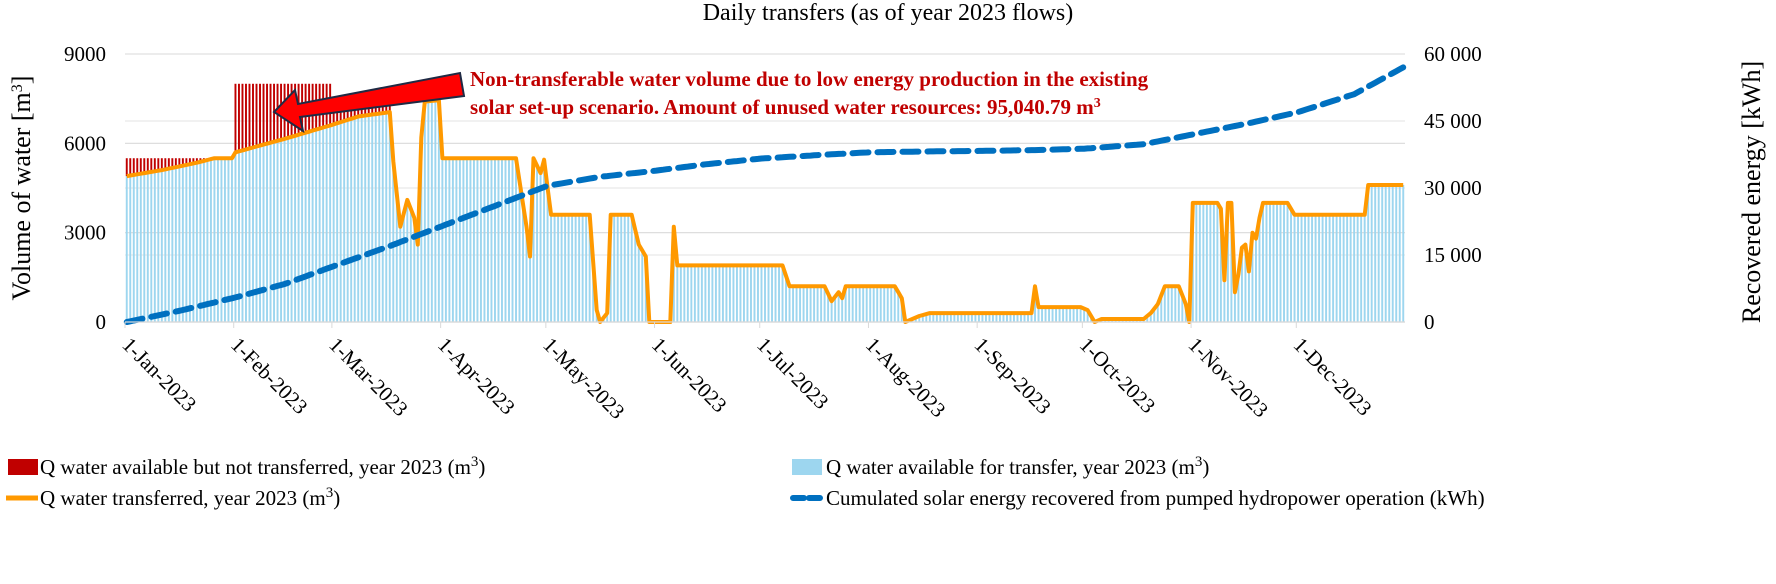 This screenshot has width=1776, height=584. Describe the element at coordinates (906, 378) in the screenshot. I see `x-tick-label: 1-Aug-2023` at that location.